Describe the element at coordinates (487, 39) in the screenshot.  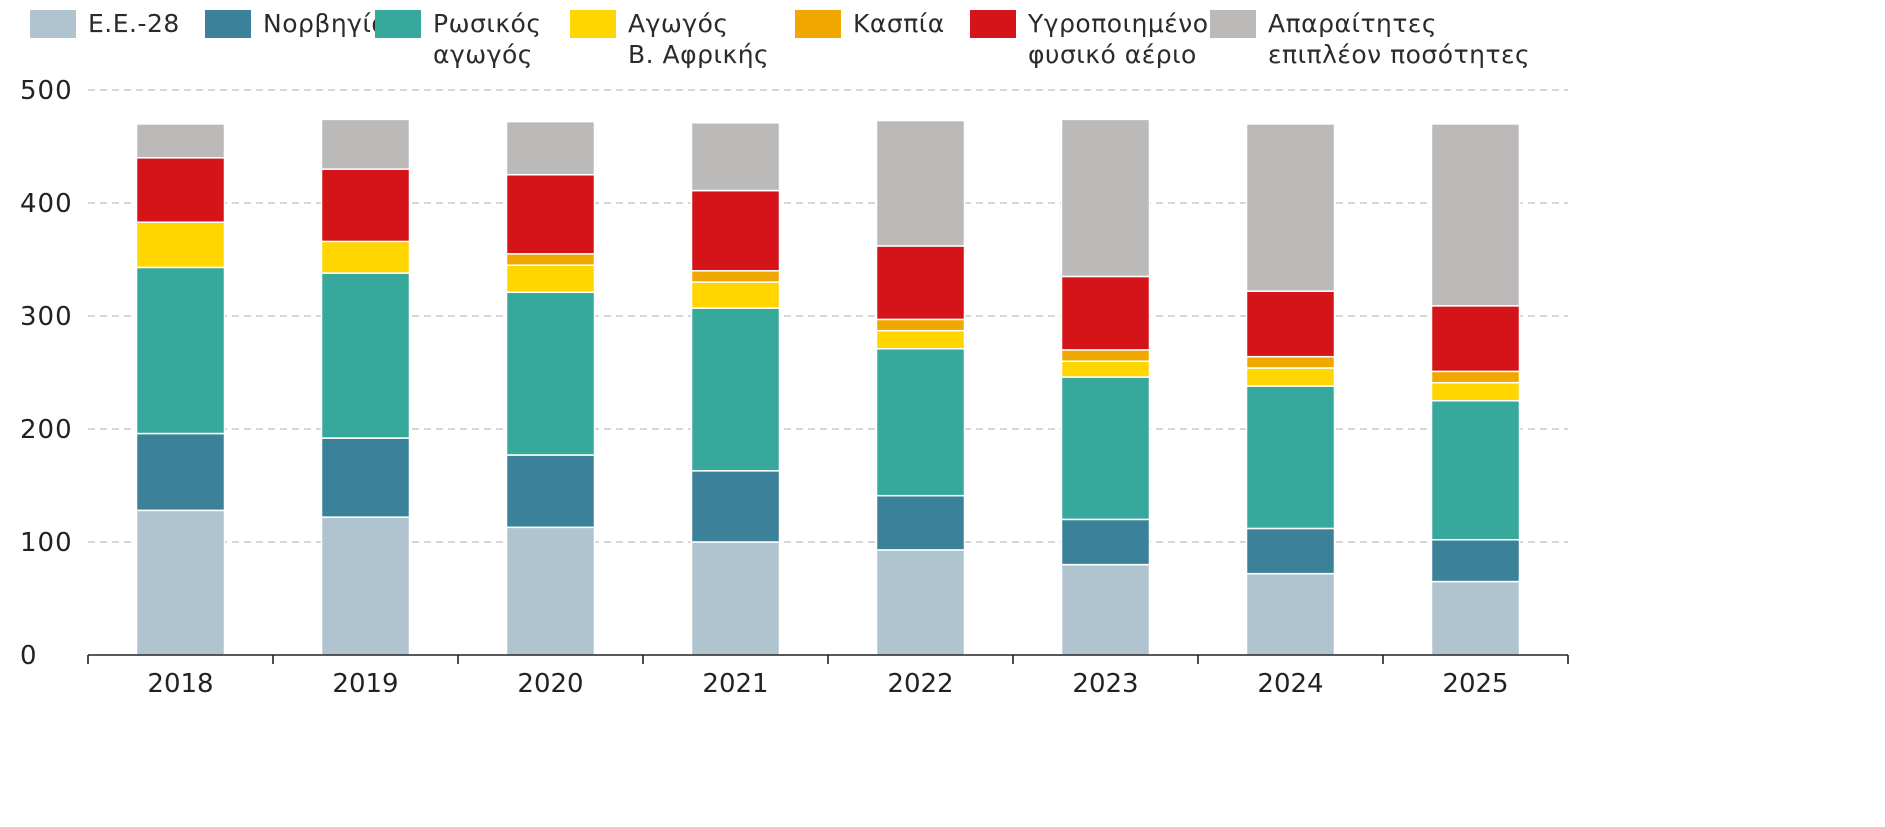
I see `legend-label: Ρωσικός αγωγός` at that location.